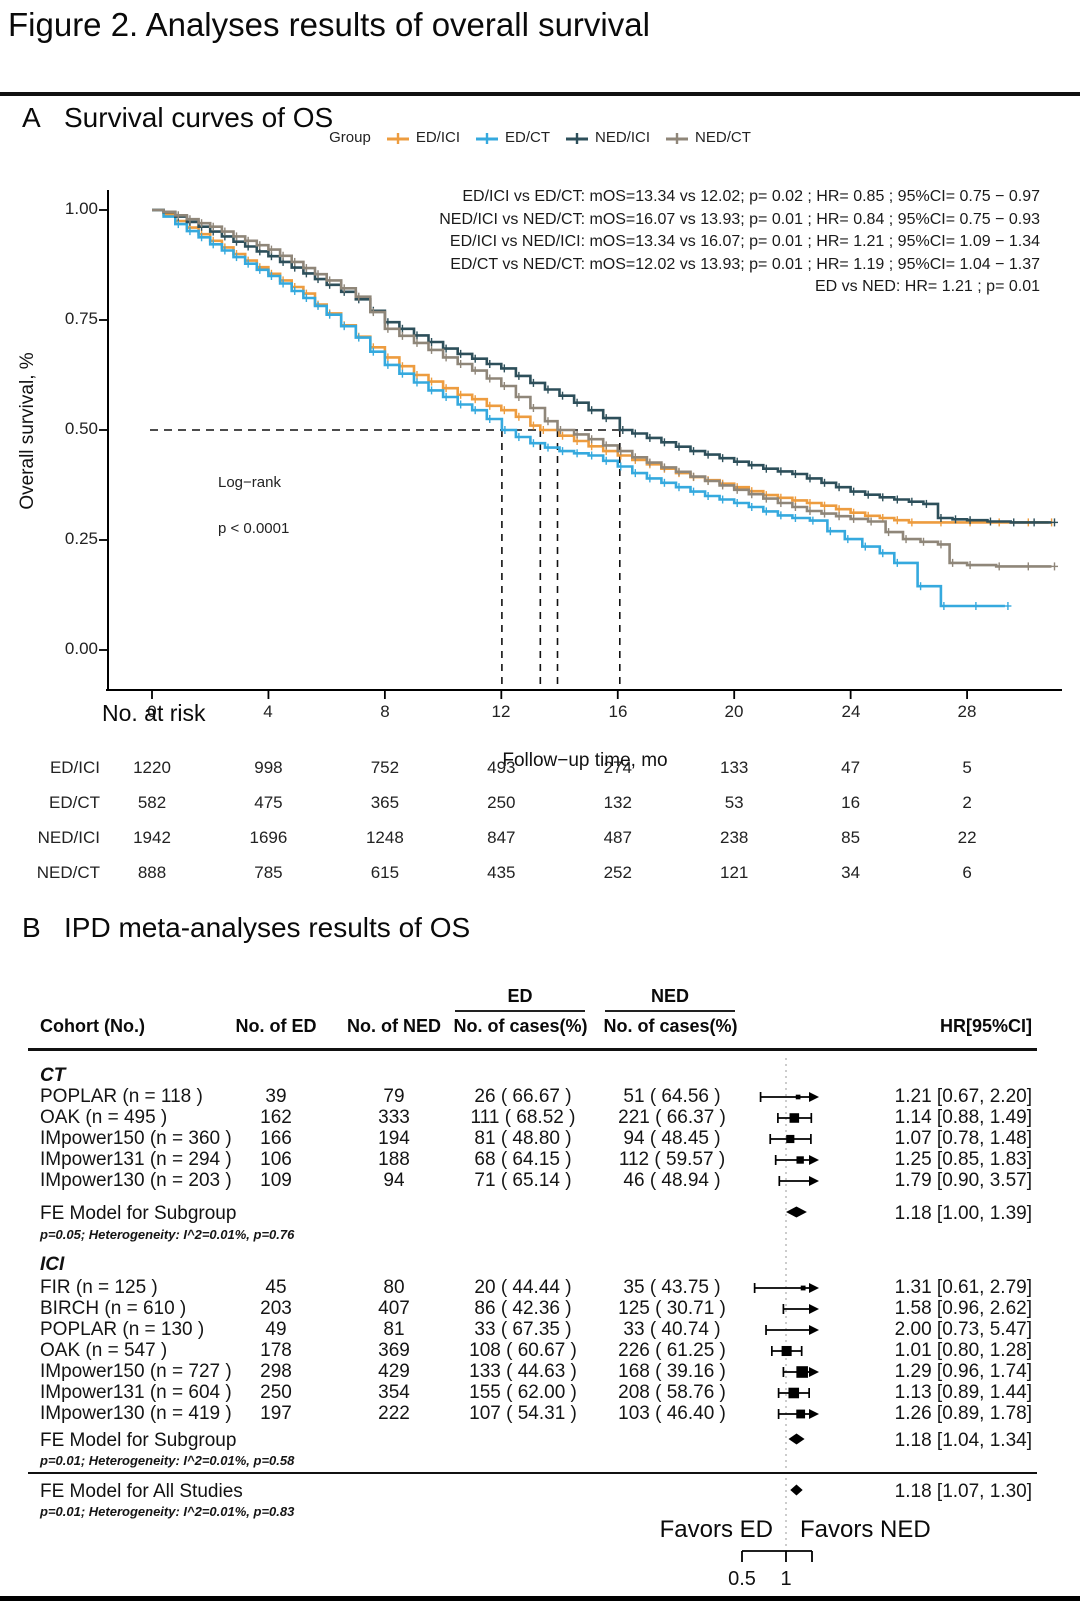  Describe the element at coordinates (249, 482) in the screenshot. I see `logrank-label: Log−rank` at that location.